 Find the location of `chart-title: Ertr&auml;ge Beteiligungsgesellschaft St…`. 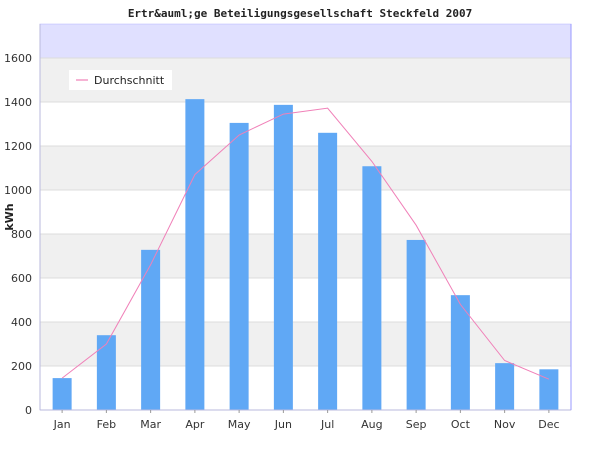

chart-title: Ertr&auml;ge Beteiligungsgesellschaft St… is located at coordinates (300, 13).